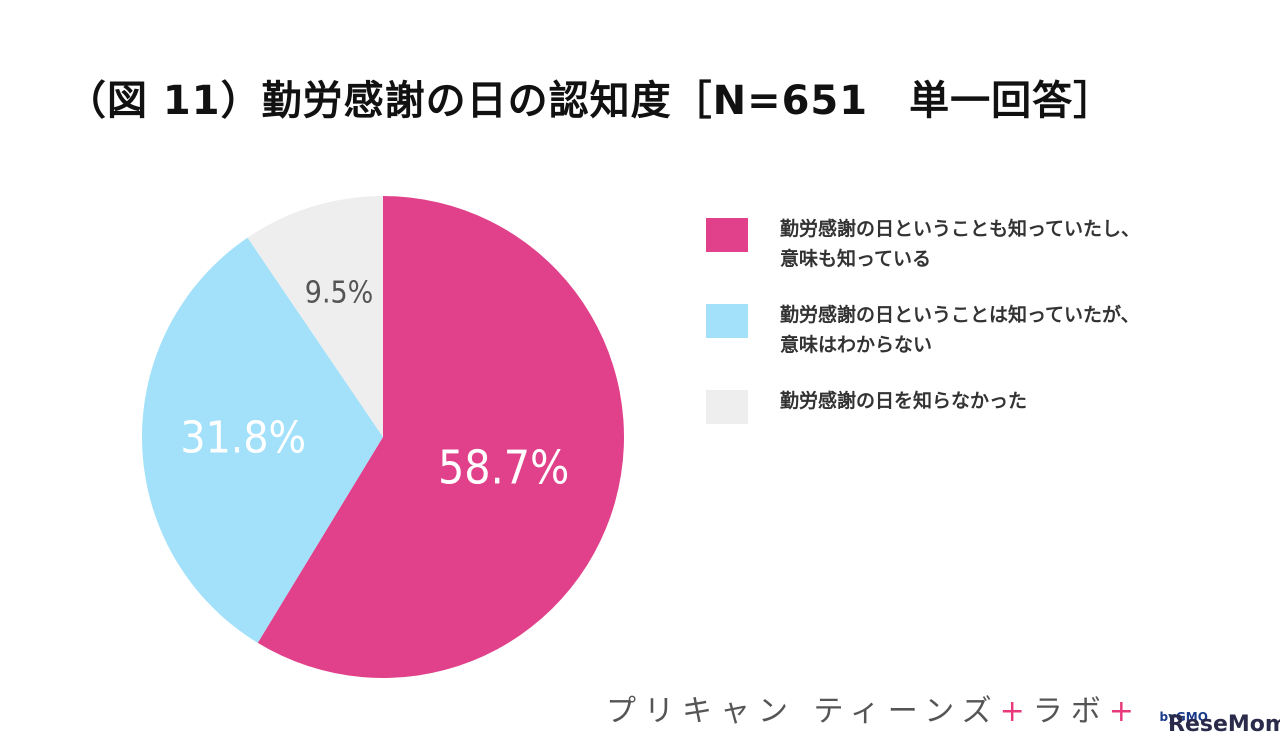  I want to click on legend-label: 勤労感謝の日ということは知っていたが、 意味はわからない, so click(960, 330).